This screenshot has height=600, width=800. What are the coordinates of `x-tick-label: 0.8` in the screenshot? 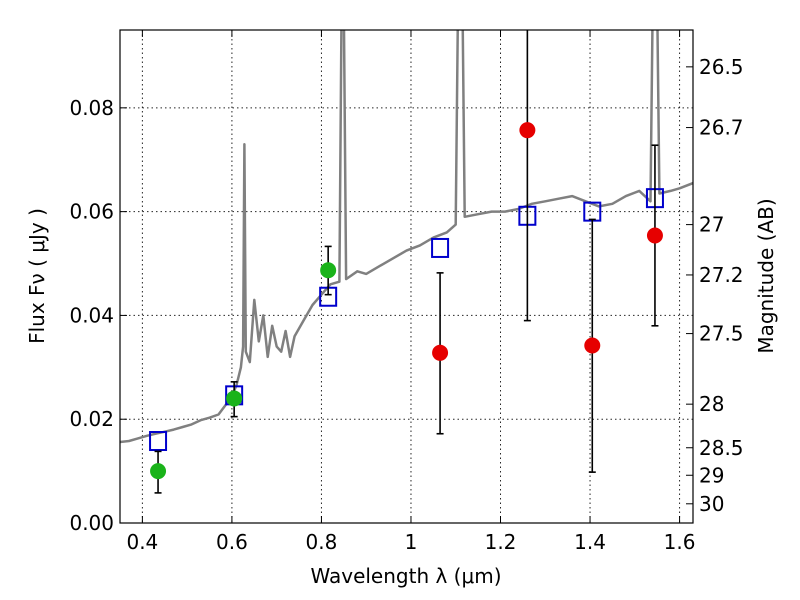 It's located at (322, 542).